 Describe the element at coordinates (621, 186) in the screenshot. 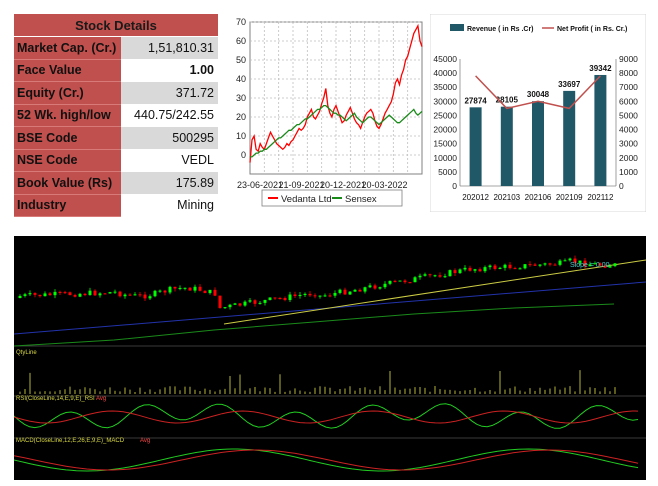

I see `y-tick-label-right: 0` at that location.